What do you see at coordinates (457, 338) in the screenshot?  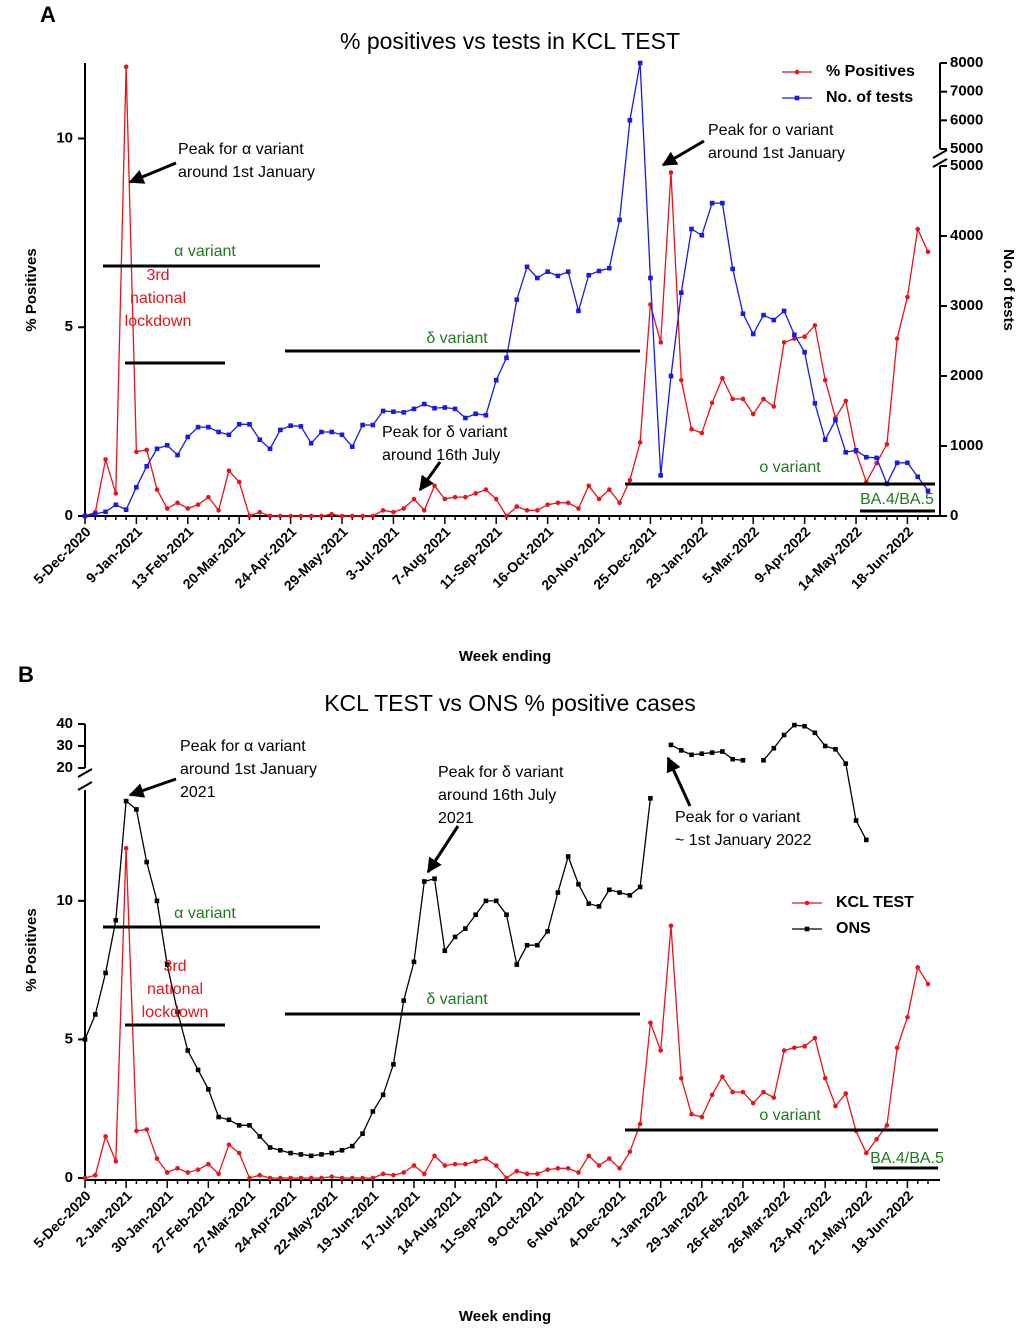 I see `annotation: δ variant` at bounding box center [457, 338].